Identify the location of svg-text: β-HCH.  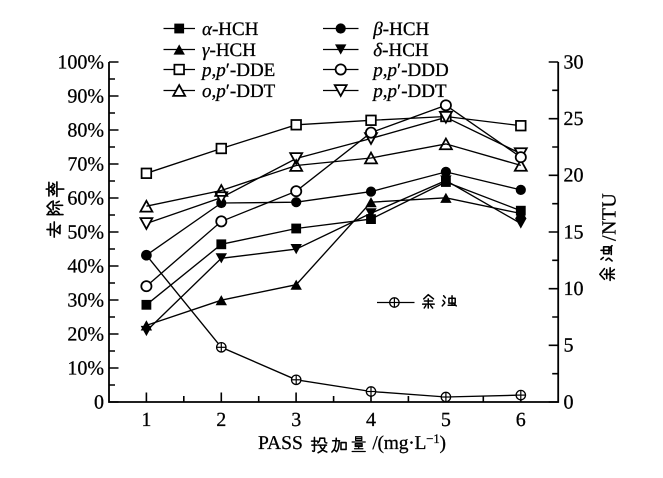
(400, 29).